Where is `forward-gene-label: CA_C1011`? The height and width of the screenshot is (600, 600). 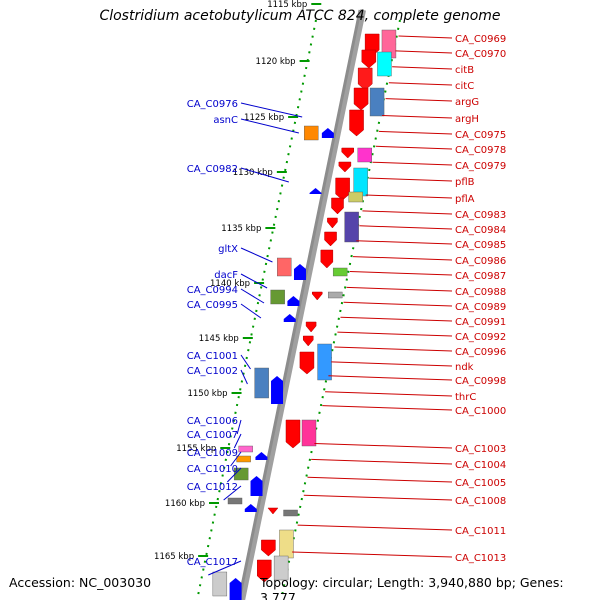
forward-gene-label: CA_C1011 is located at coordinates (480, 531).